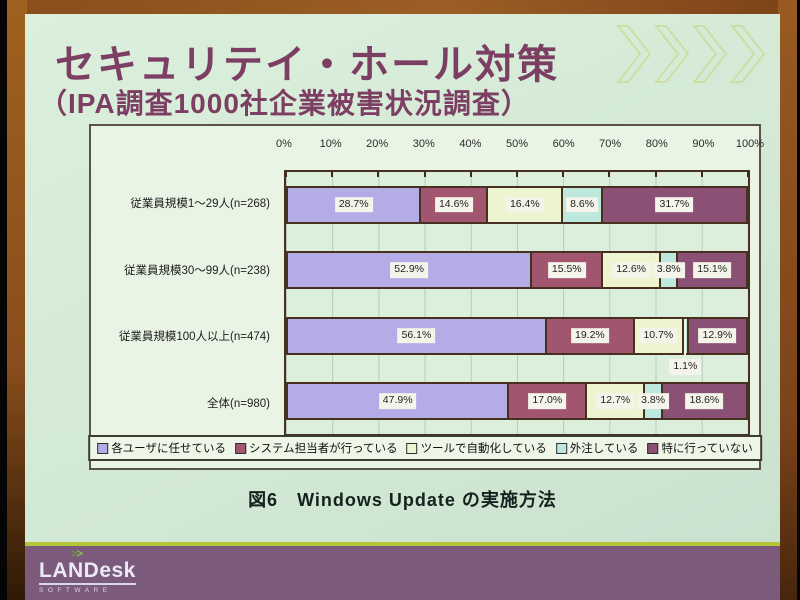 The height and width of the screenshot is (600, 800). What do you see at coordinates (685, 367) in the screenshot?
I see `bar-segment-value: 1.1%` at bounding box center [685, 367].